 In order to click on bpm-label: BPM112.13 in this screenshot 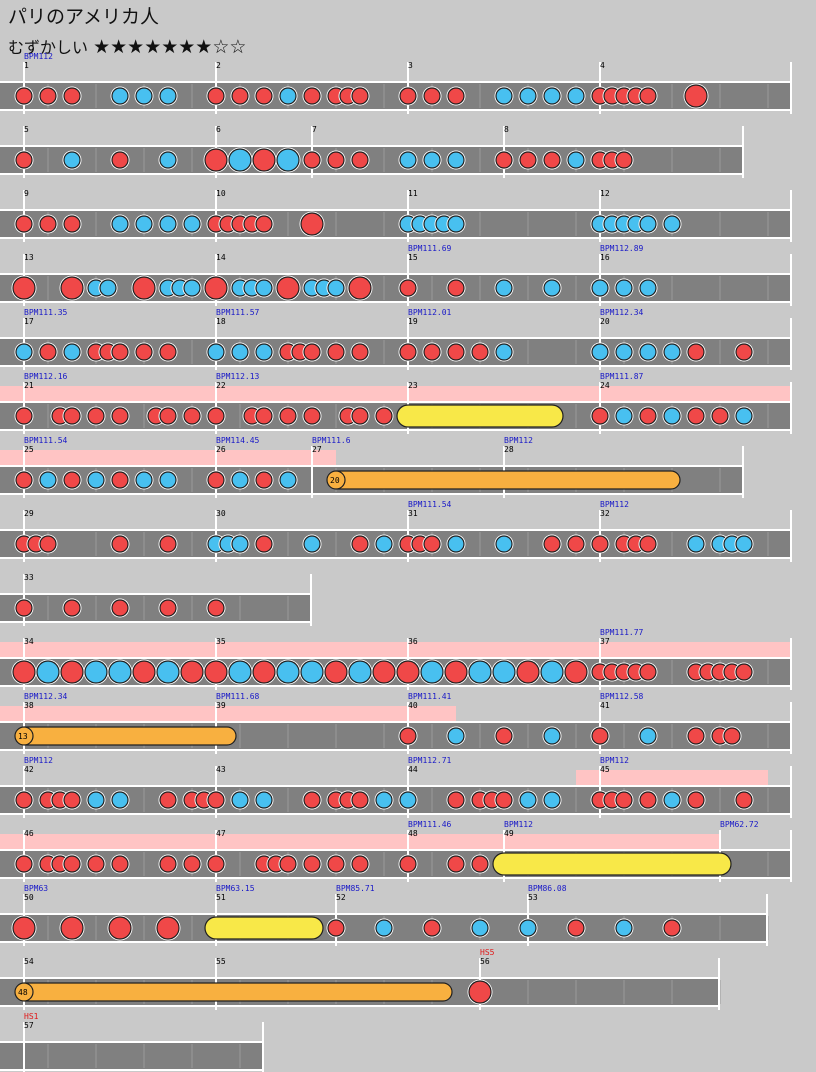, I will do `click(238, 376)`.